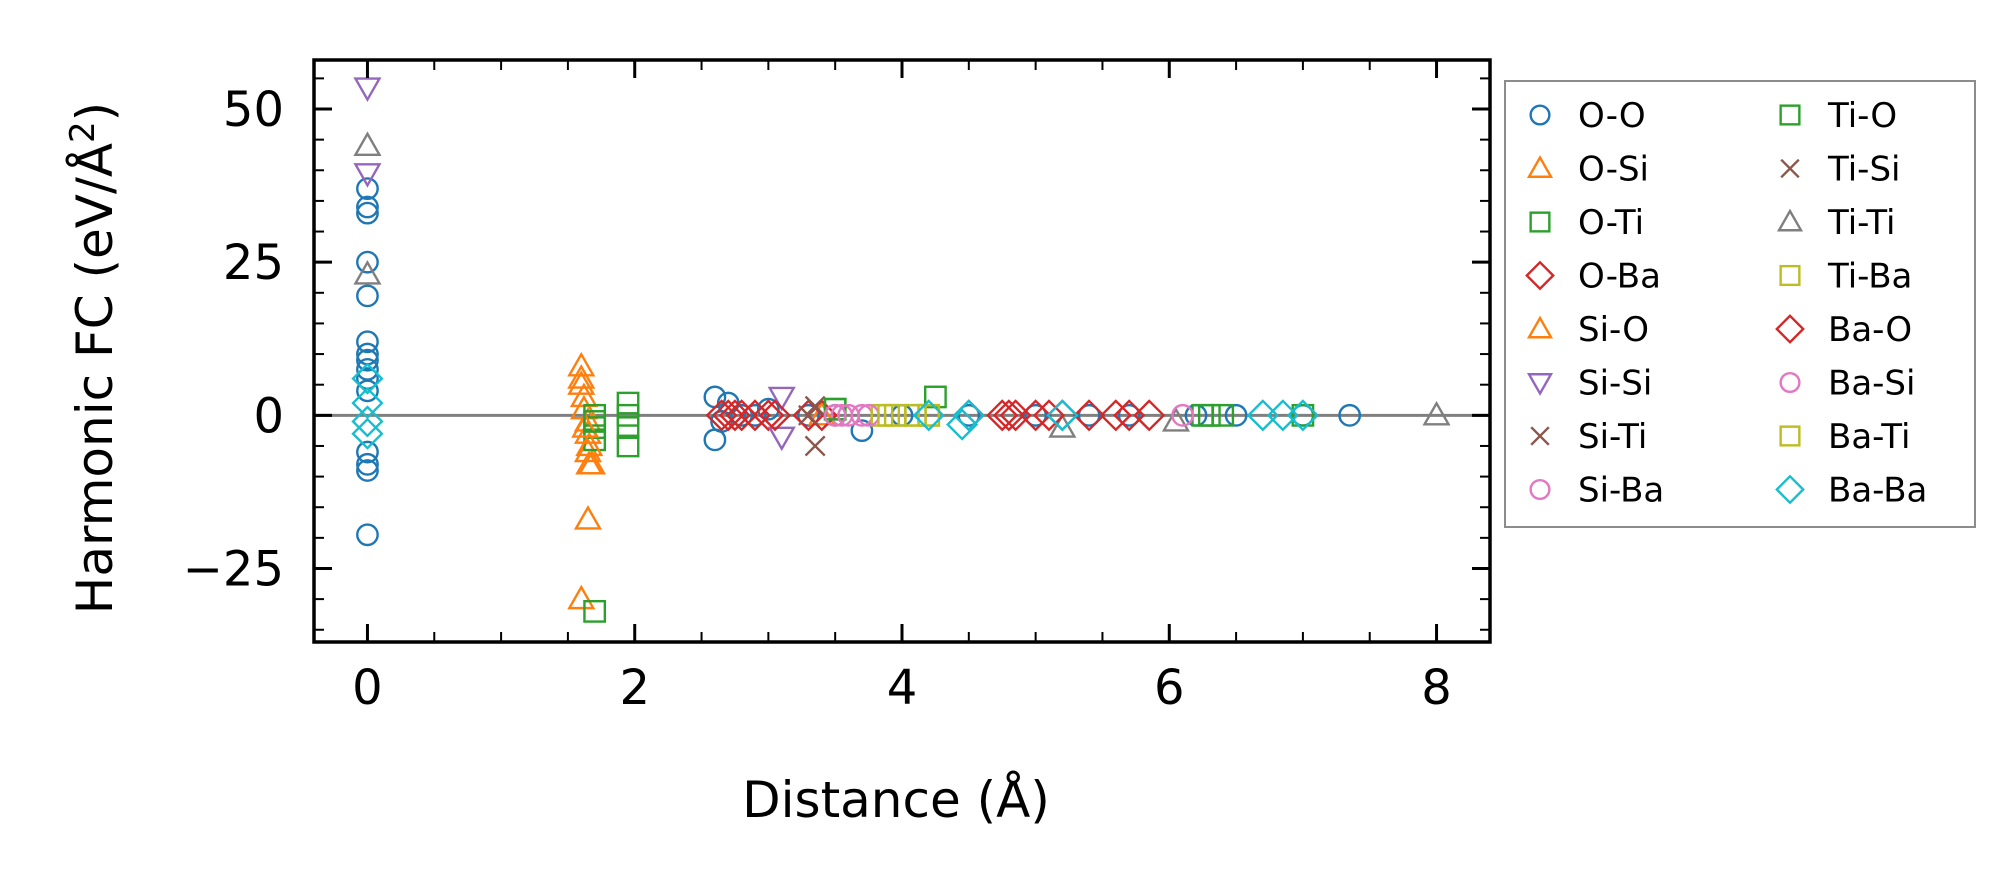  What do you see at coordinates (83, 132) in the screenshot?
I see `y-axis-label-superscript: 2` at bounding box center [83, 132].